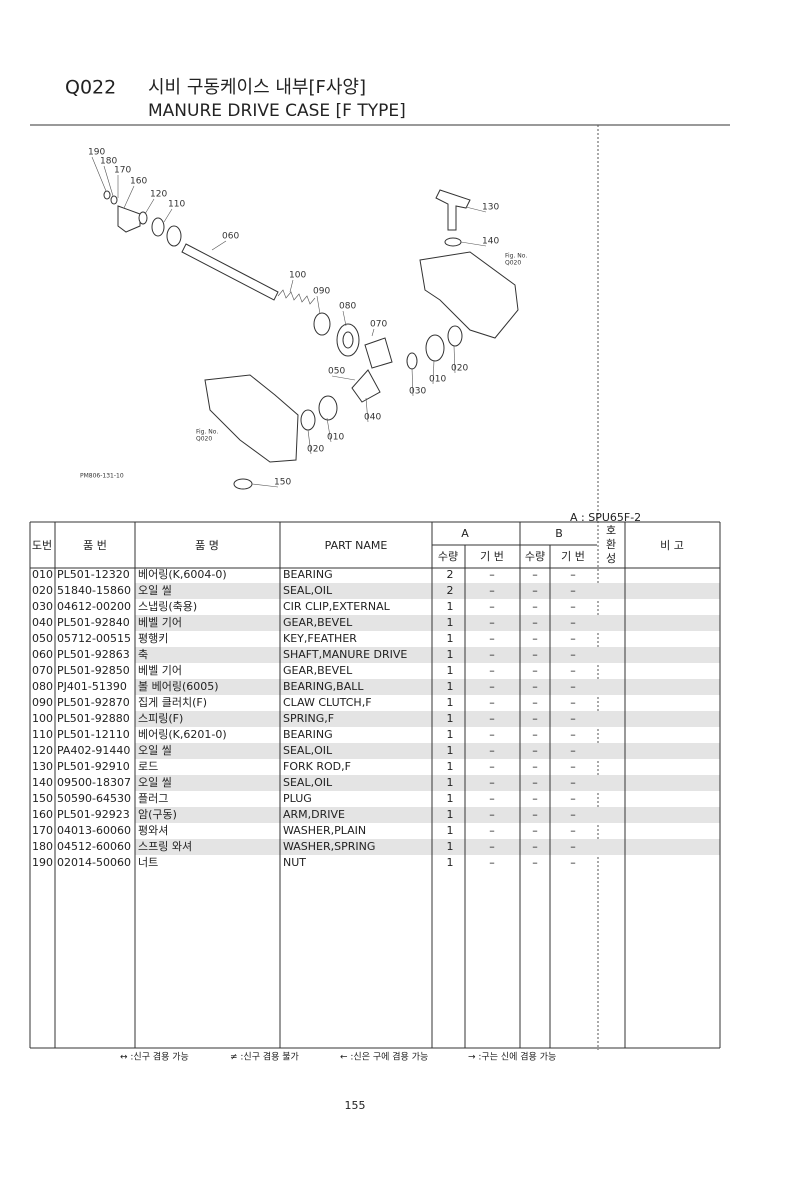 Image resolution: width=800 pixels, height=1177 pixels. I want to click on table-cell: BEARING, so click(308, 734).